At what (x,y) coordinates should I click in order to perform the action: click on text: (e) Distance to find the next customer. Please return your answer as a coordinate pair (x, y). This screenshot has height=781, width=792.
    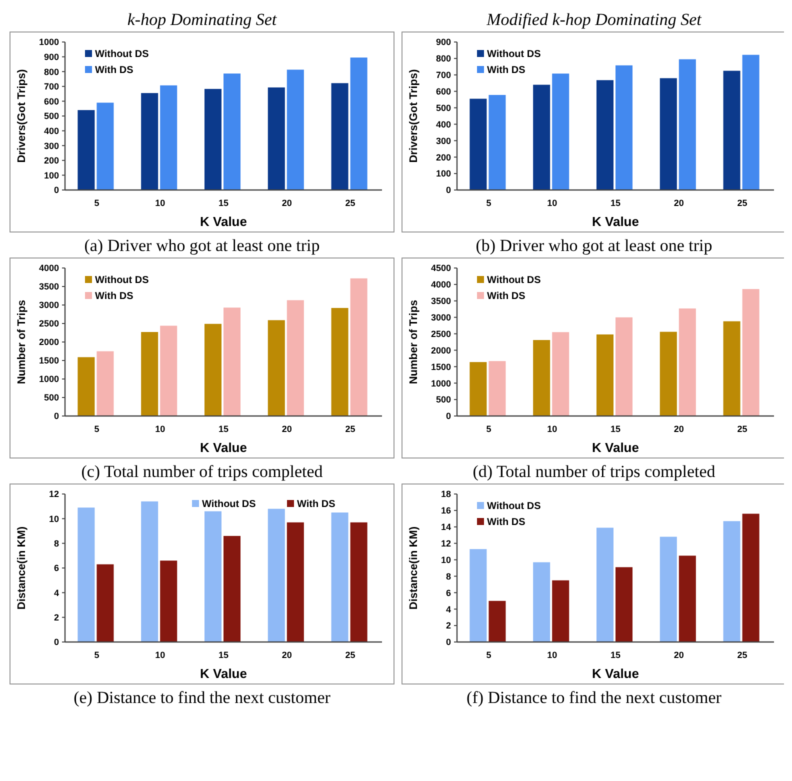
    Looking at the image, I should click on (202, 697).